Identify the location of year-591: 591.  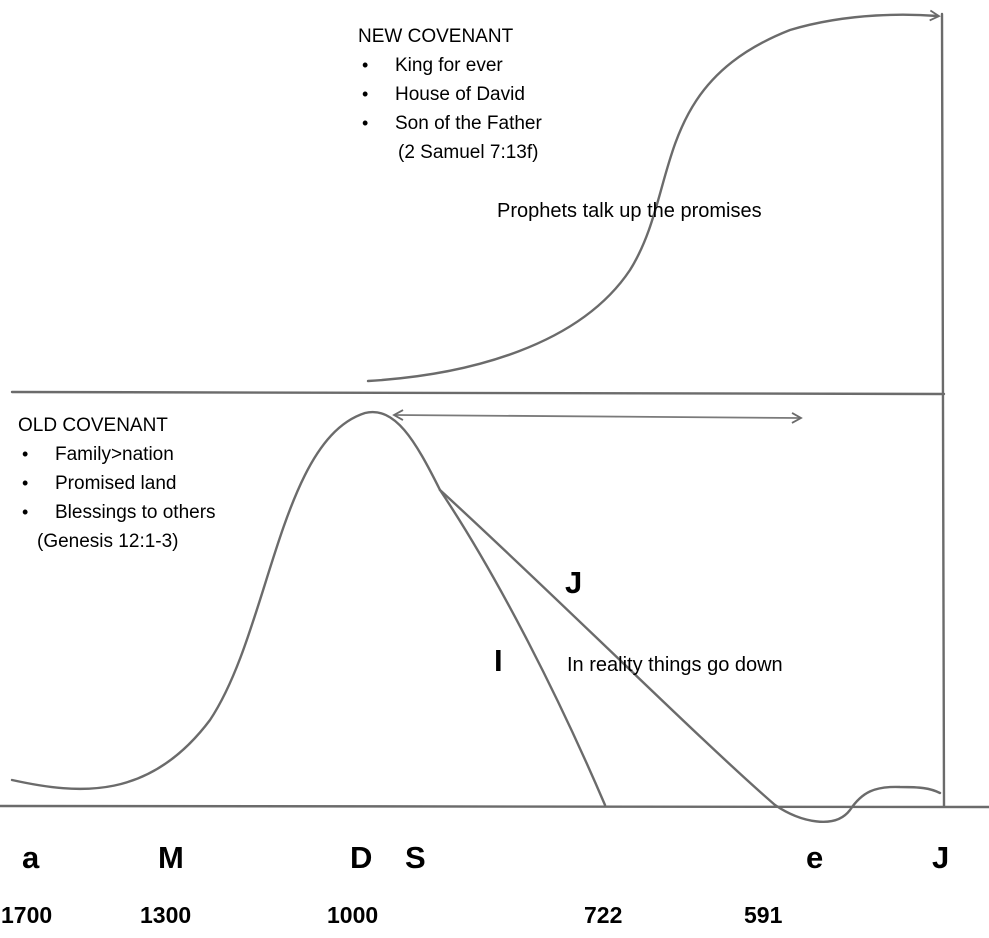
(763, 915).